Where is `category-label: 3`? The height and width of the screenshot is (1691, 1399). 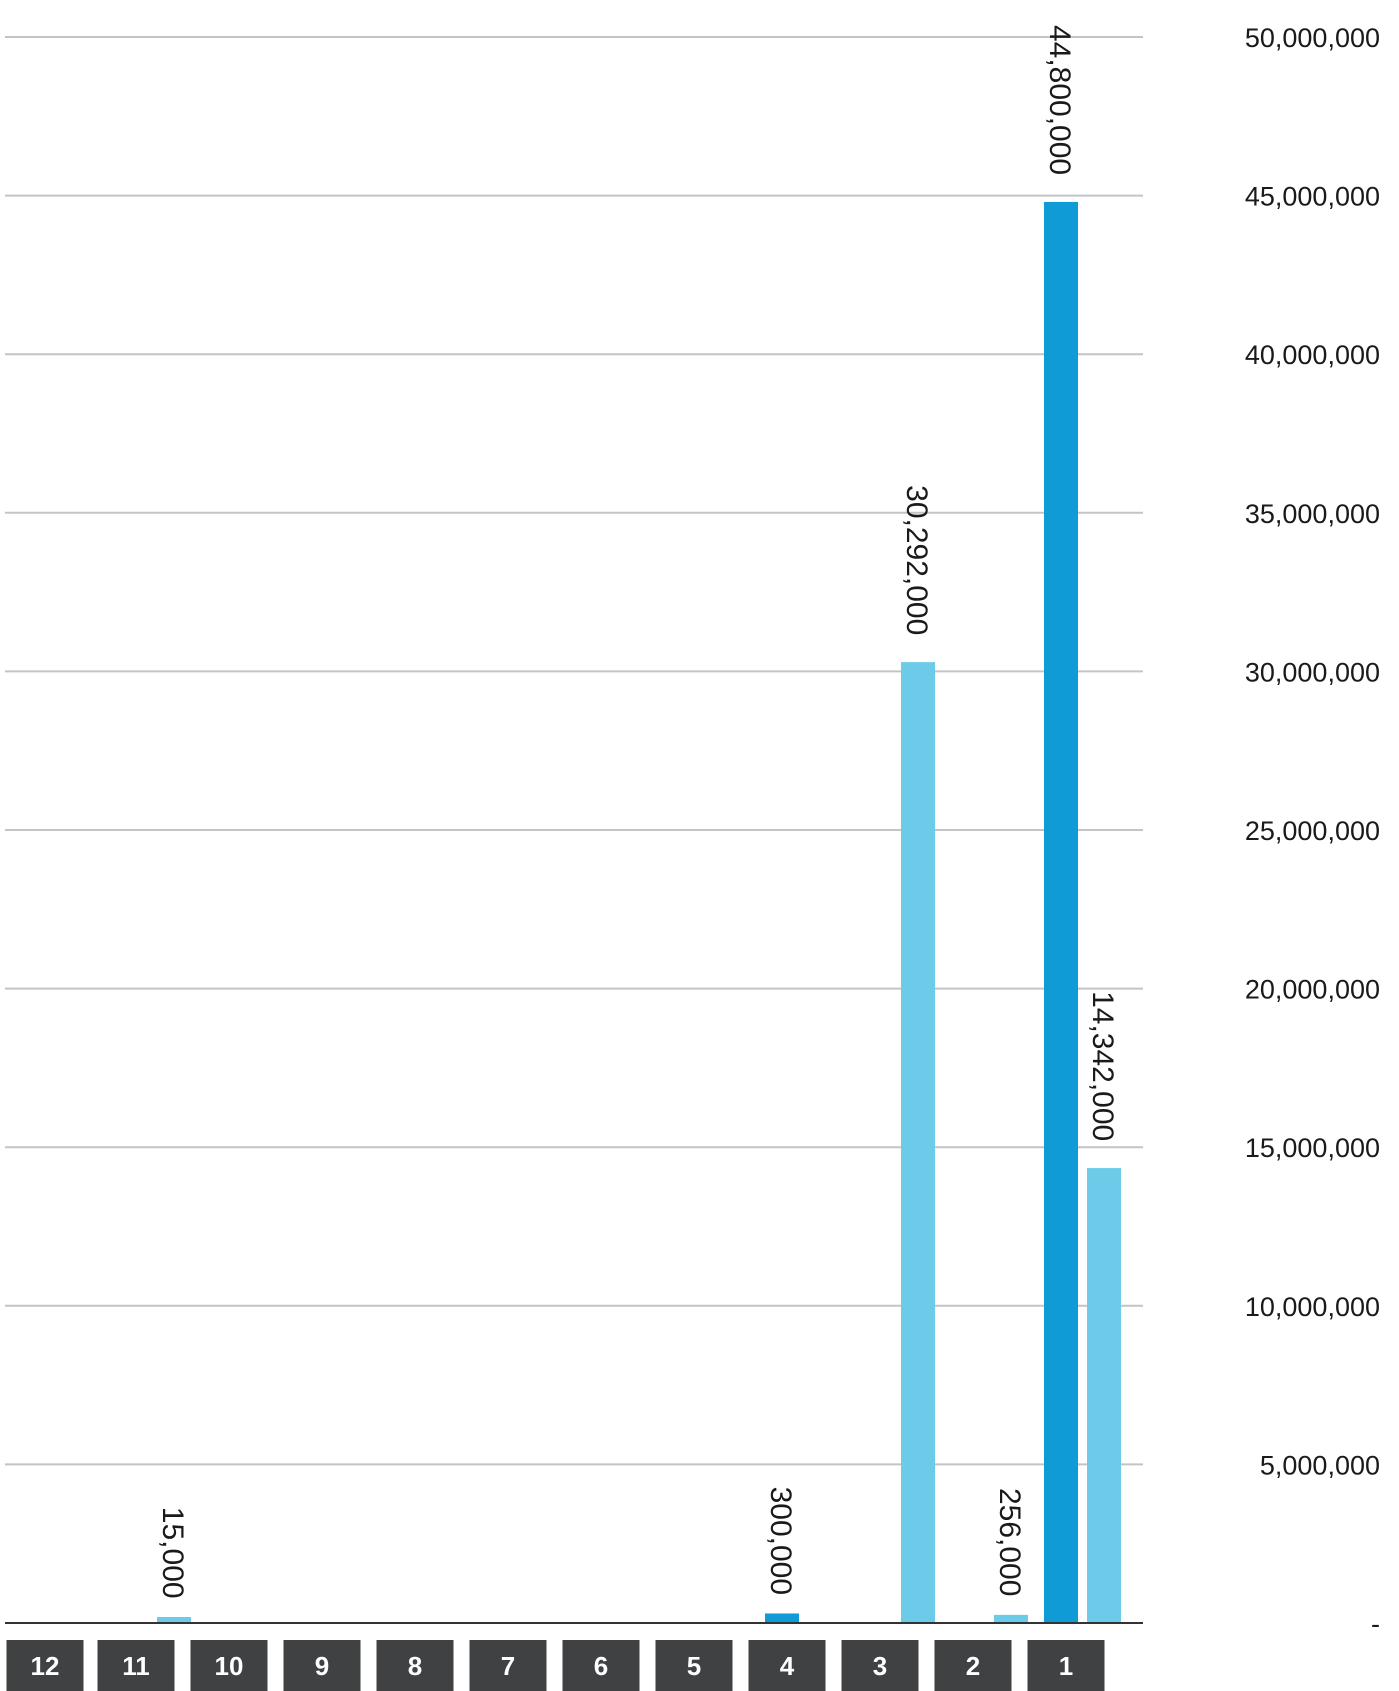
category-label: 3 is located at coordinates (880, 1666).